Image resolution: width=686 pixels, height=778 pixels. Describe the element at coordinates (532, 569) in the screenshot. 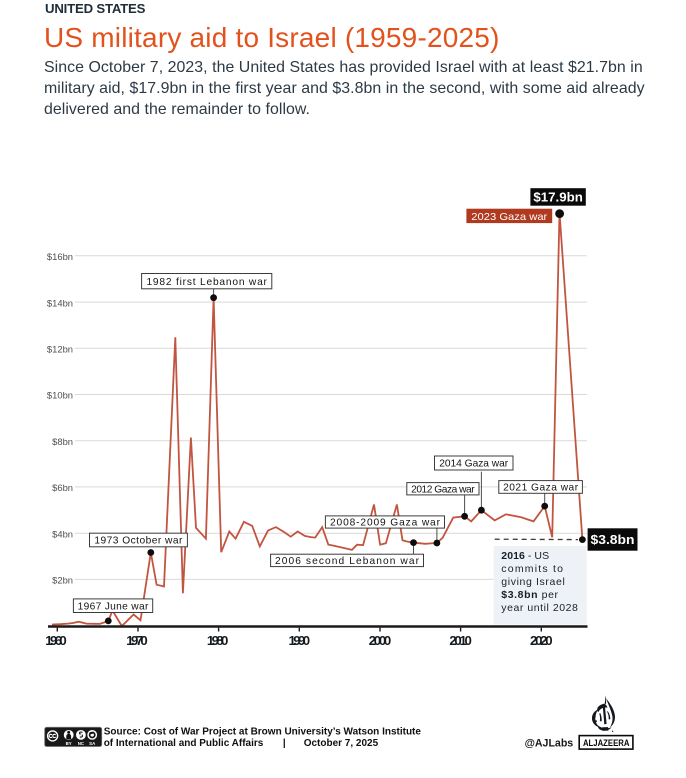

I see `svg-text: commits to` at that location.